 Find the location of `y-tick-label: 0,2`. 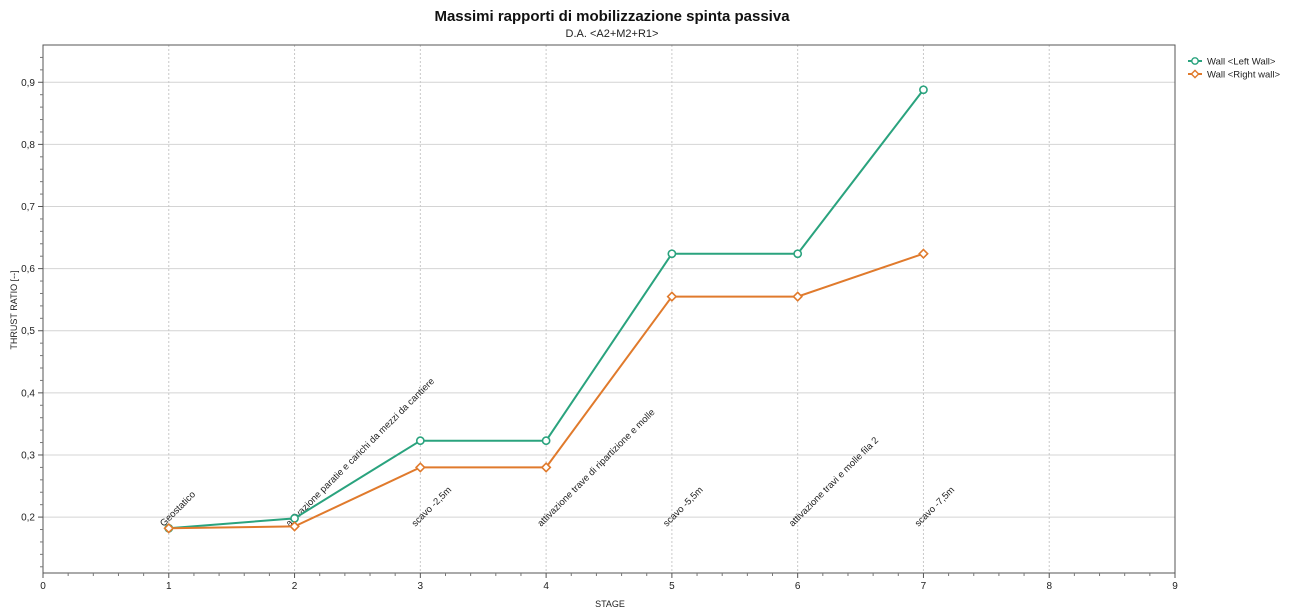

y-tick-label: 0,2 is located at coordinates (28, 518).